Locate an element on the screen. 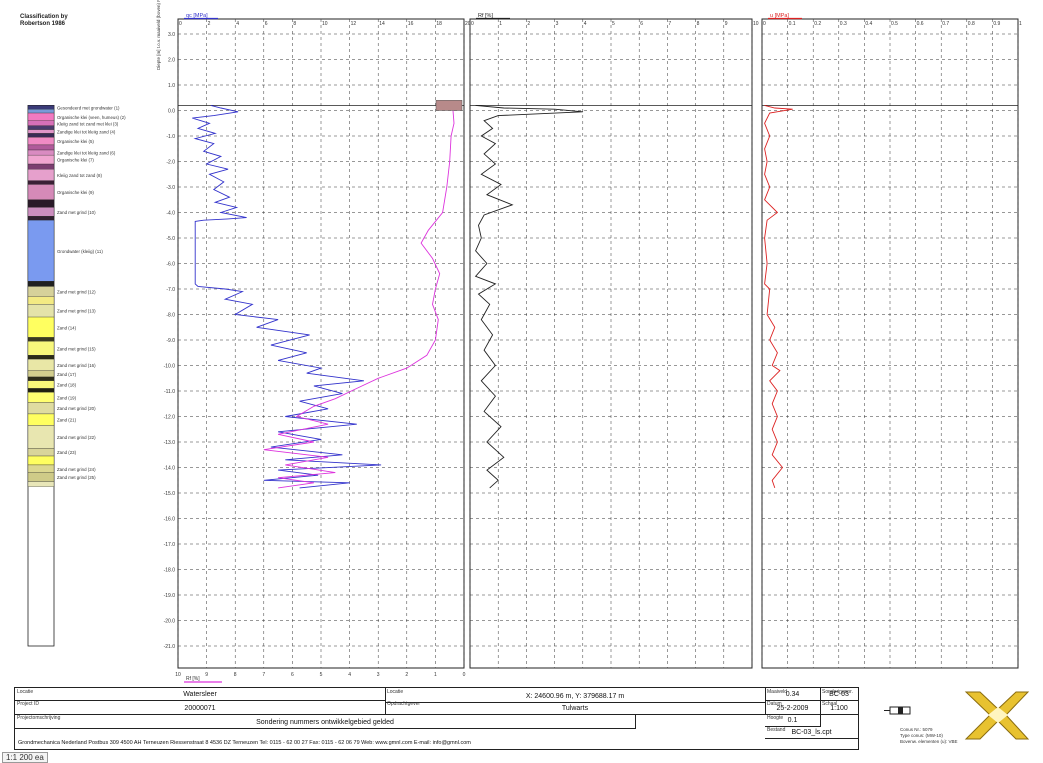 The image size is (1043, 763). tick-label-depth: 3.0 is located at coordinates (171, 35).